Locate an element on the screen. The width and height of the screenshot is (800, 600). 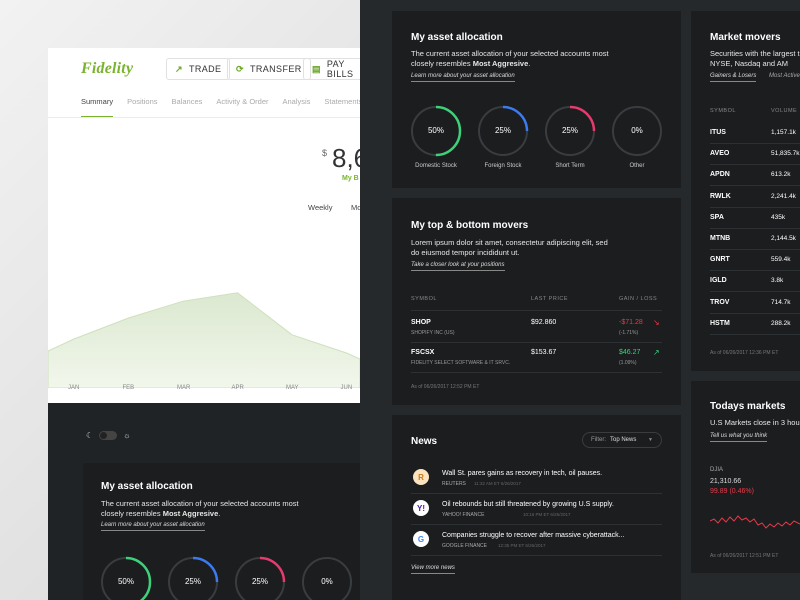
donut-label: Foreign Stock is located at coordinates (503, 166).